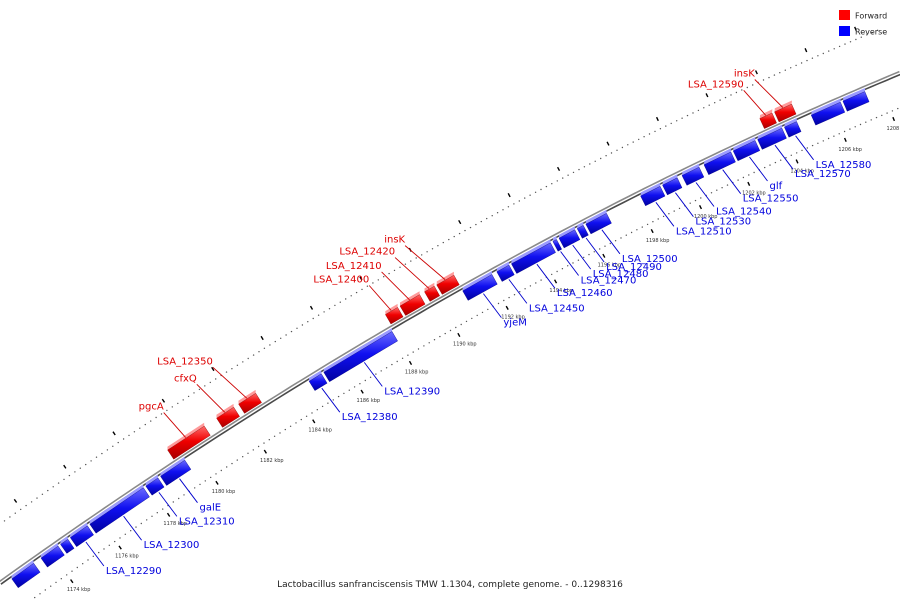 The height and width of the screenshot is (600, 900). I want to click on kbp-tick-label: 1174 kbp, so click(79, 590).